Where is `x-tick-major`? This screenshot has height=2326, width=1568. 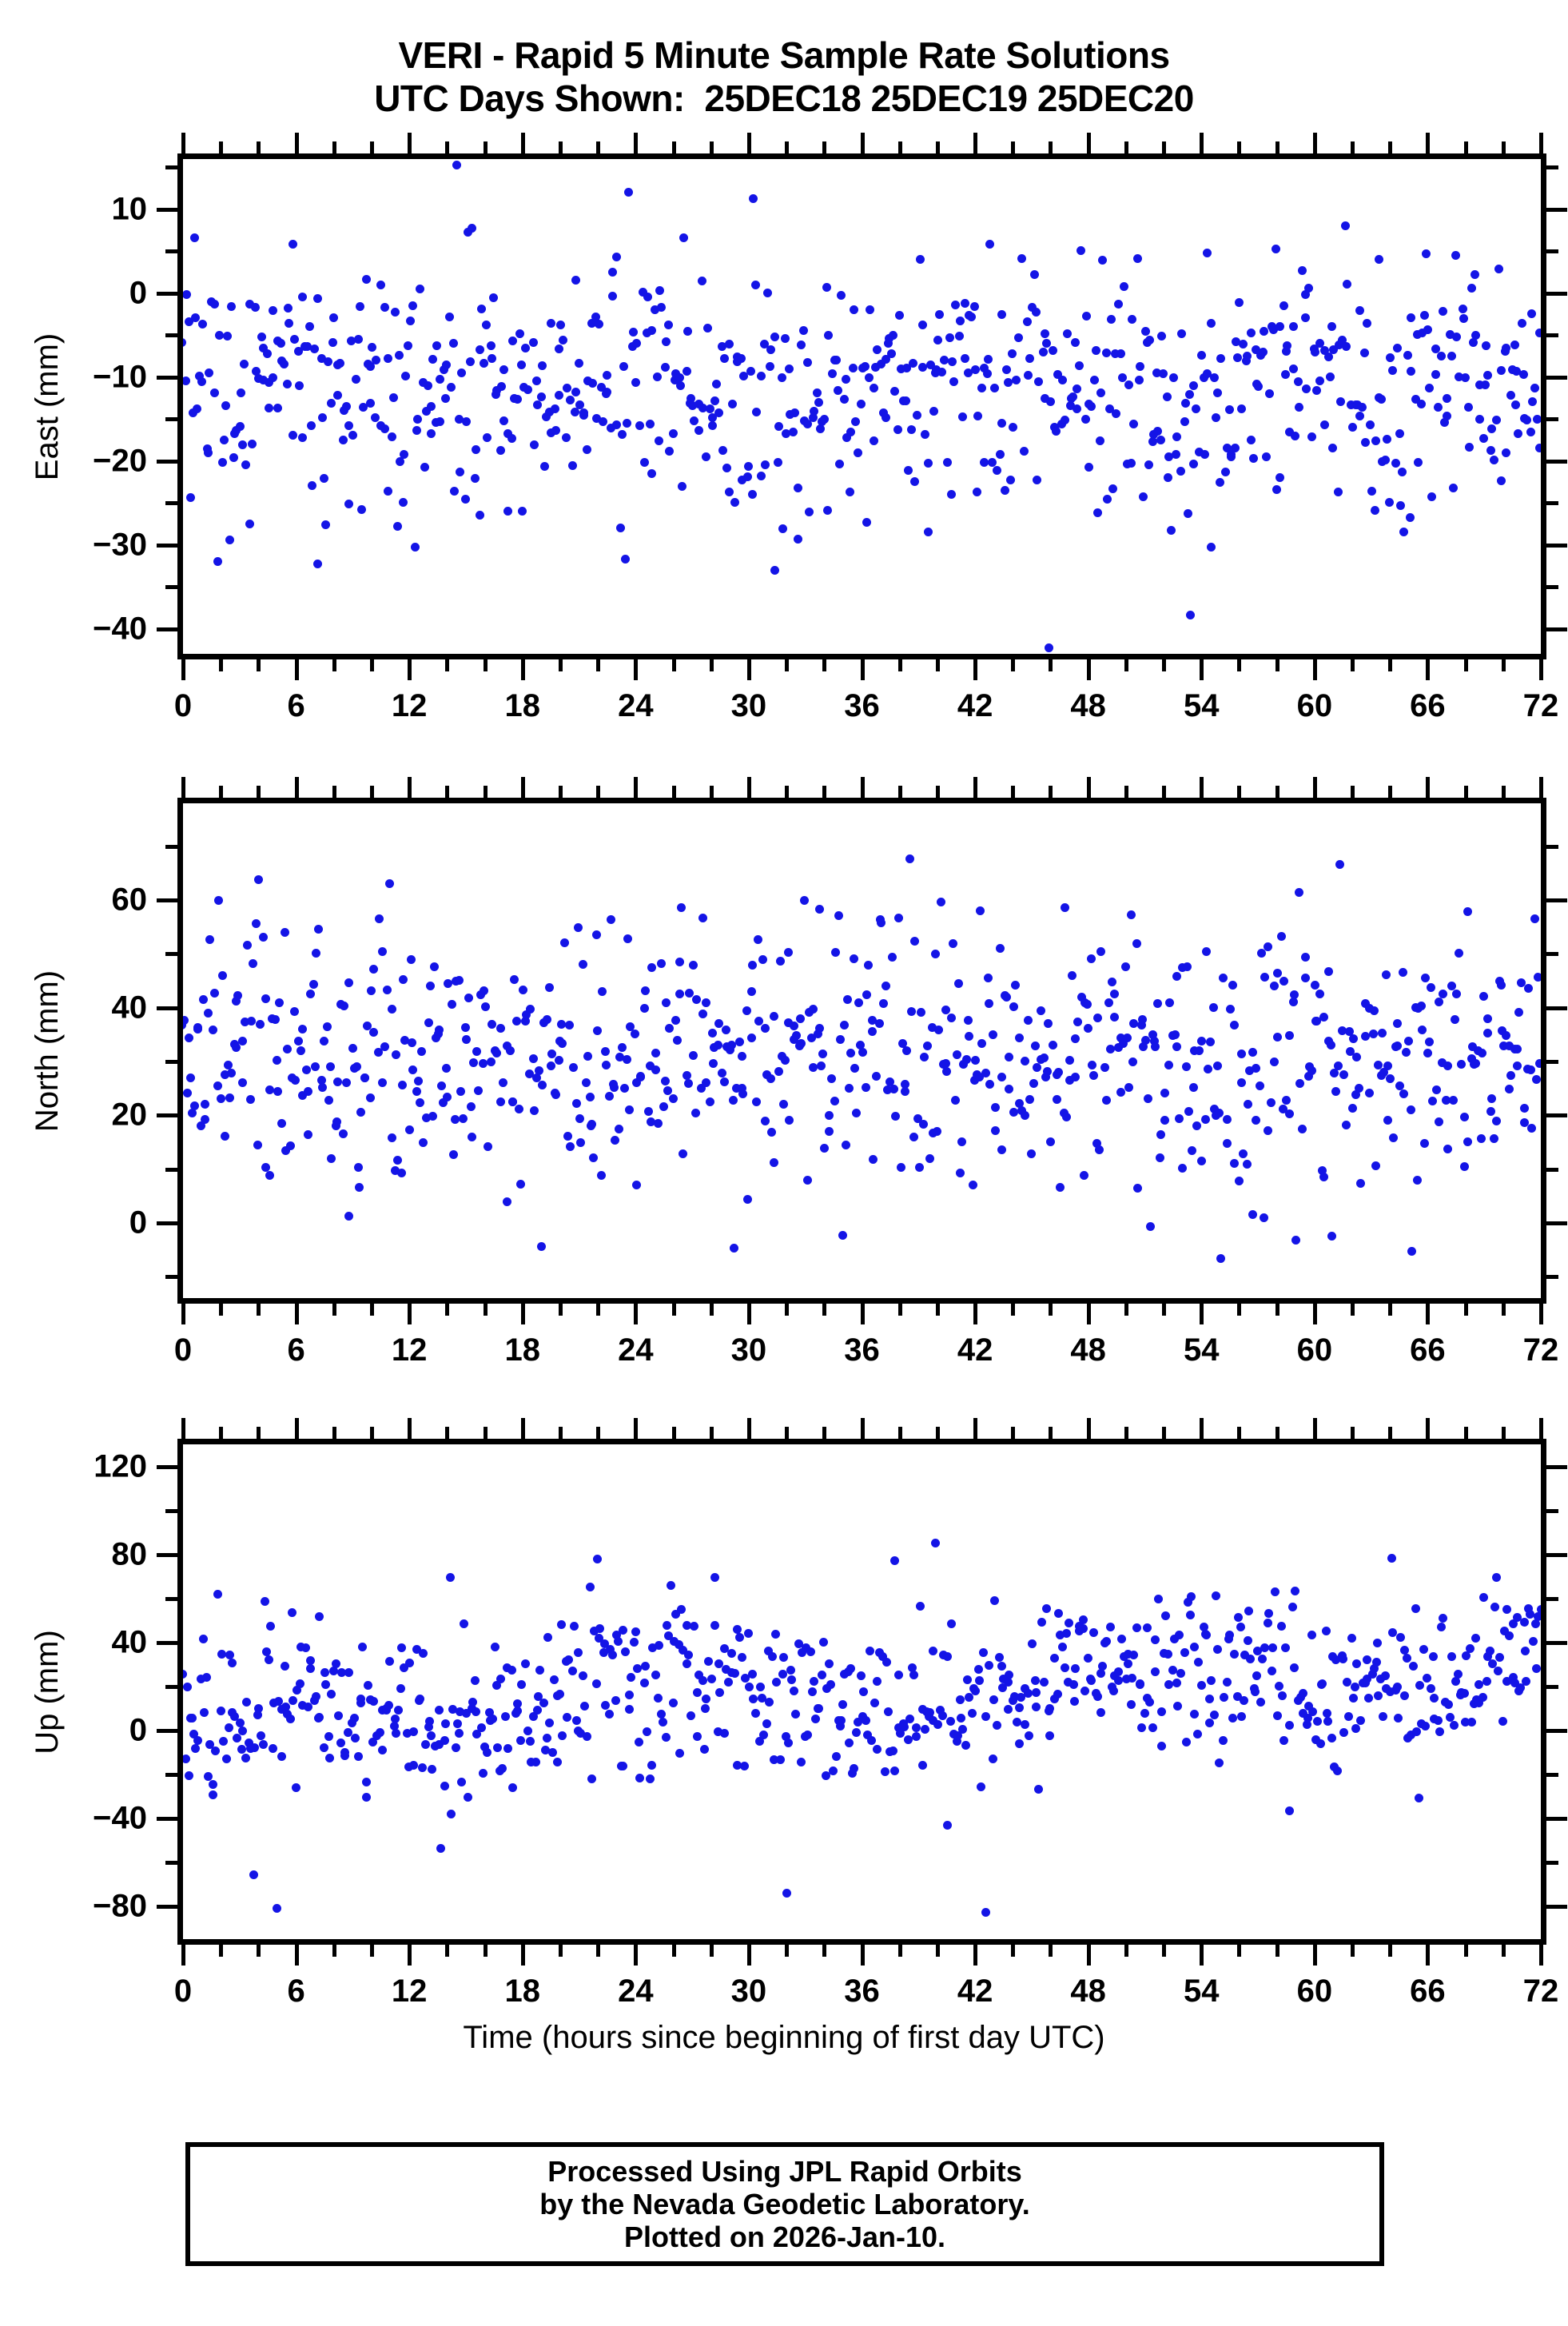
x-tick-major is located at coordinates (183, 1956).